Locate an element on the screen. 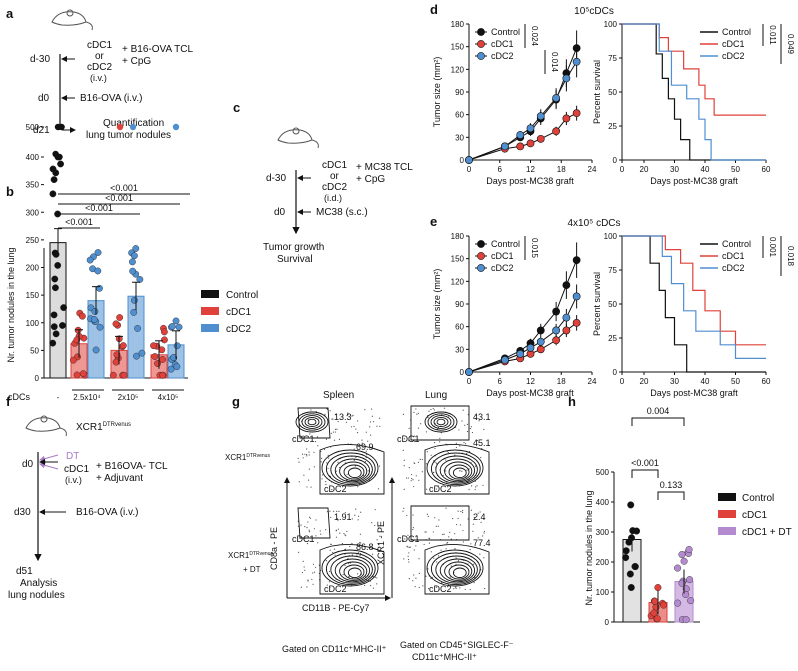  gate-cdc2 is located at coordinates (457, 469).